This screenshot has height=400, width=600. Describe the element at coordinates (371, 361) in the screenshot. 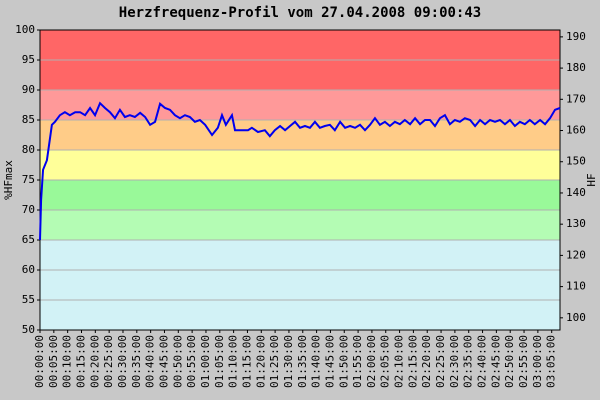

I see `x-tick-label: 02:00:00` at that location.